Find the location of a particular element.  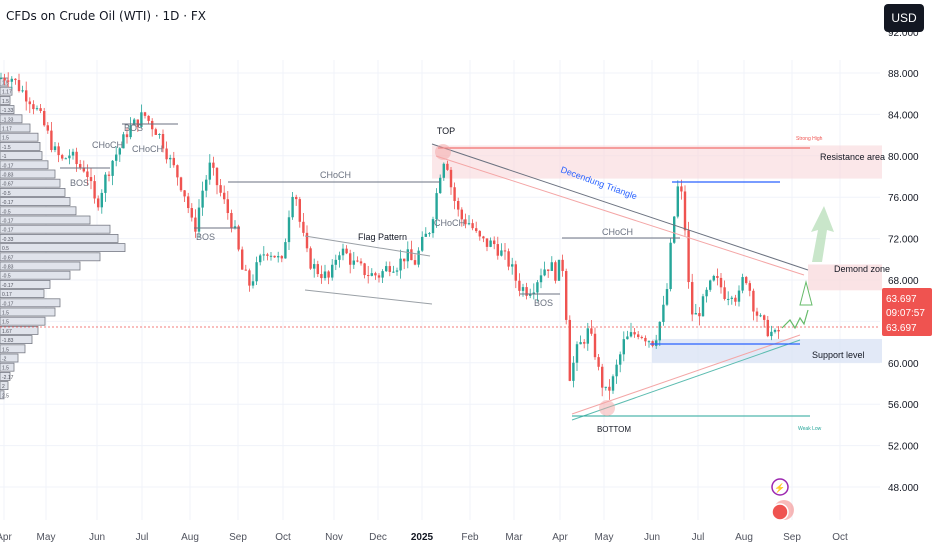

y-tick-label: 92.000 is located at coordinates (903, 33).